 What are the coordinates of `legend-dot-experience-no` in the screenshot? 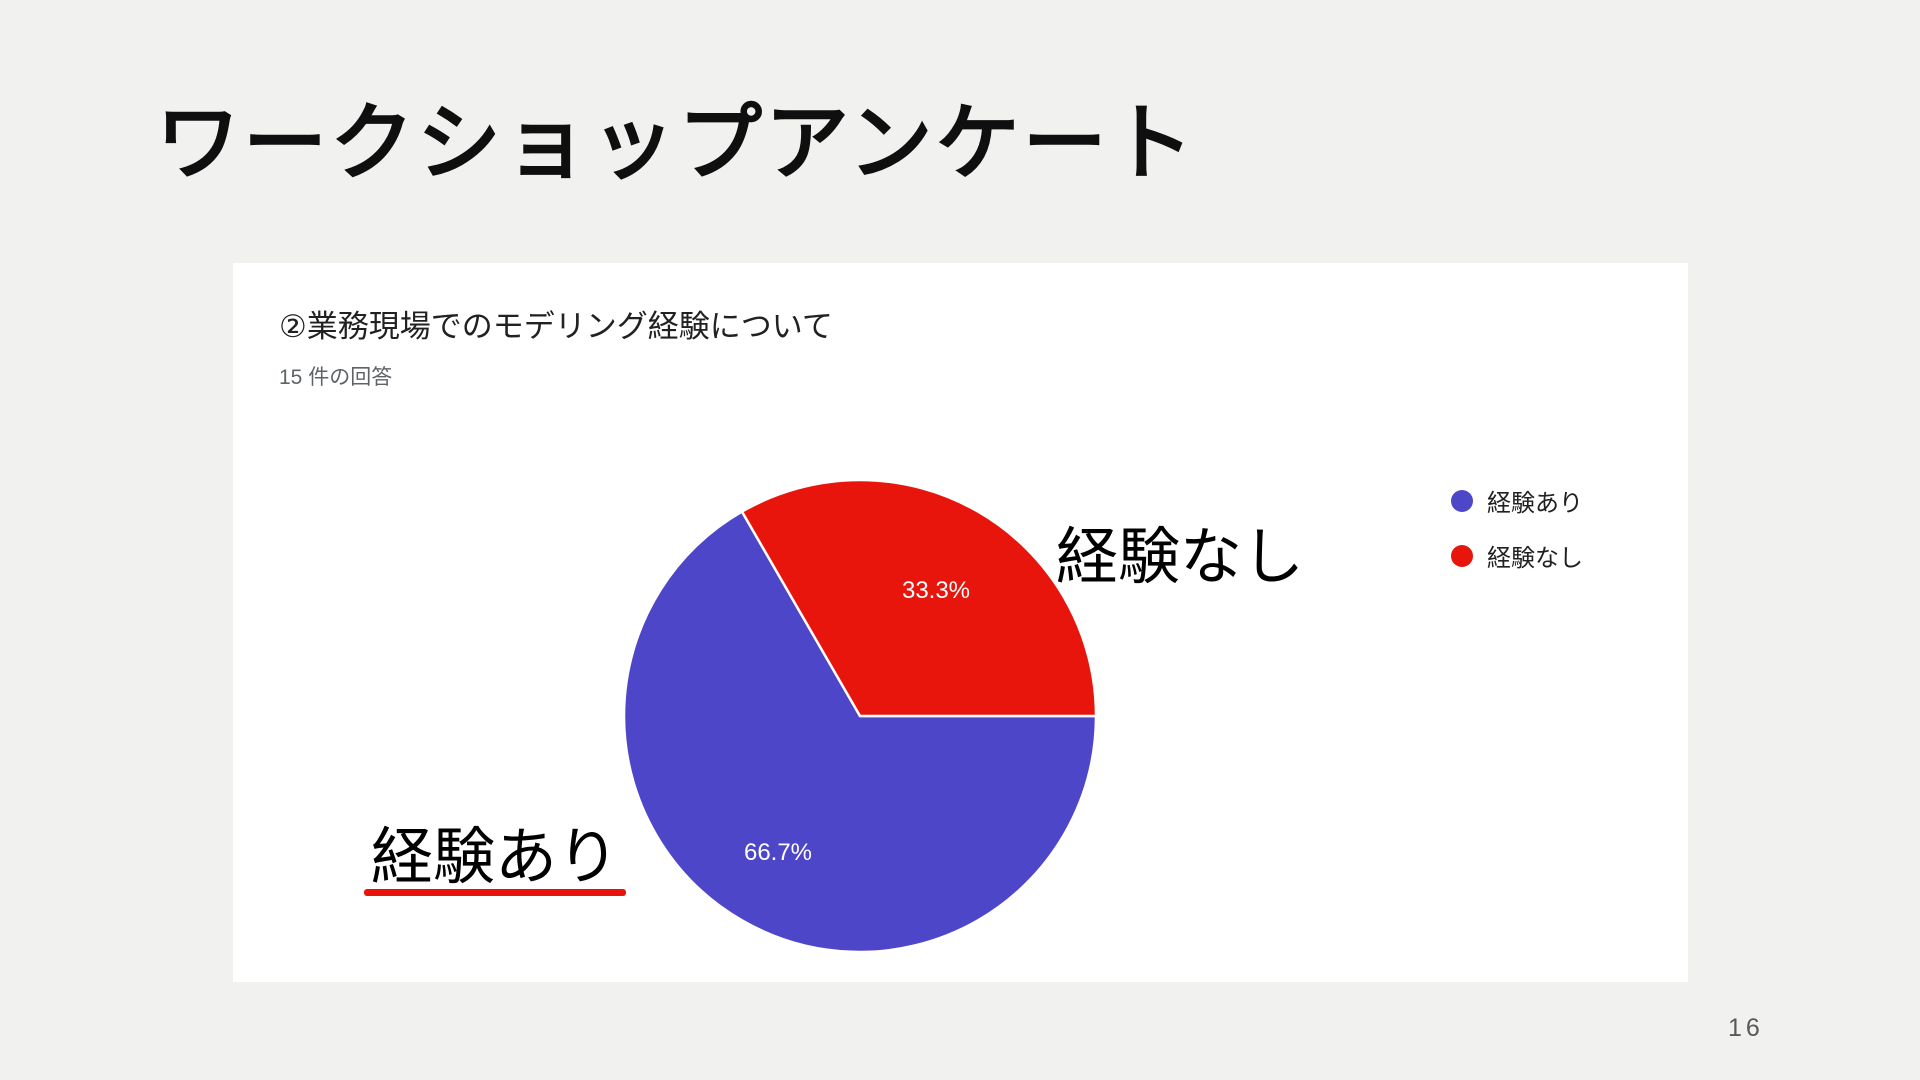 It's located at (1462, 555).